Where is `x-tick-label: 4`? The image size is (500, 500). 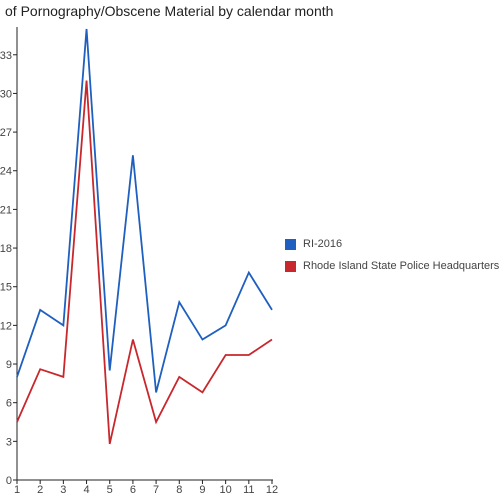
x-tick-label: 4 is located at coordinates (86, 490).